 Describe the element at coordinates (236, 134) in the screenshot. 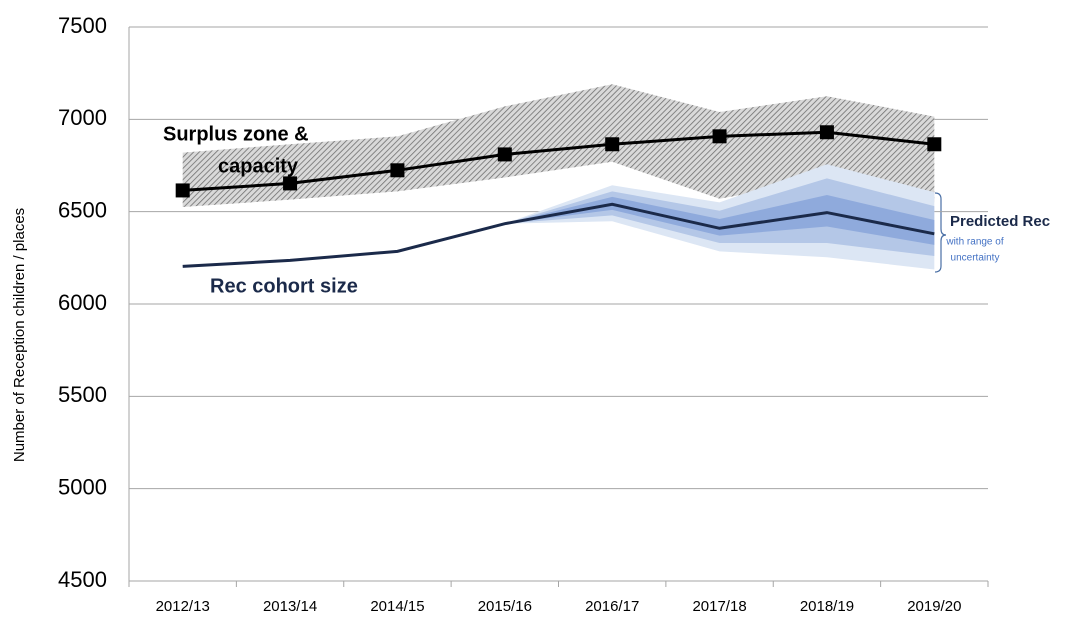

I see `annotation: Surplus zone &` at that location.